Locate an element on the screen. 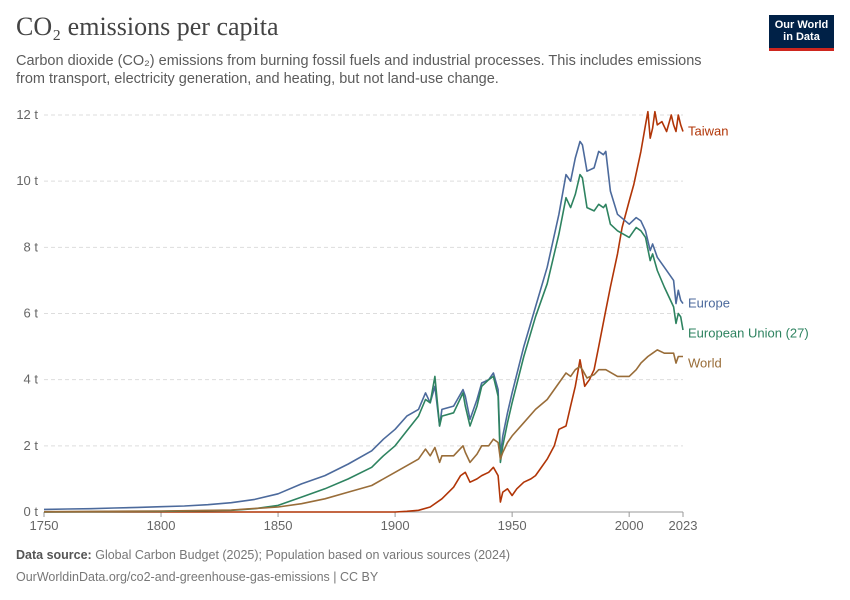 The height and width of the screenshot is (600, 850). y-tick-label: 12 t is located at coordinates (27, 114).